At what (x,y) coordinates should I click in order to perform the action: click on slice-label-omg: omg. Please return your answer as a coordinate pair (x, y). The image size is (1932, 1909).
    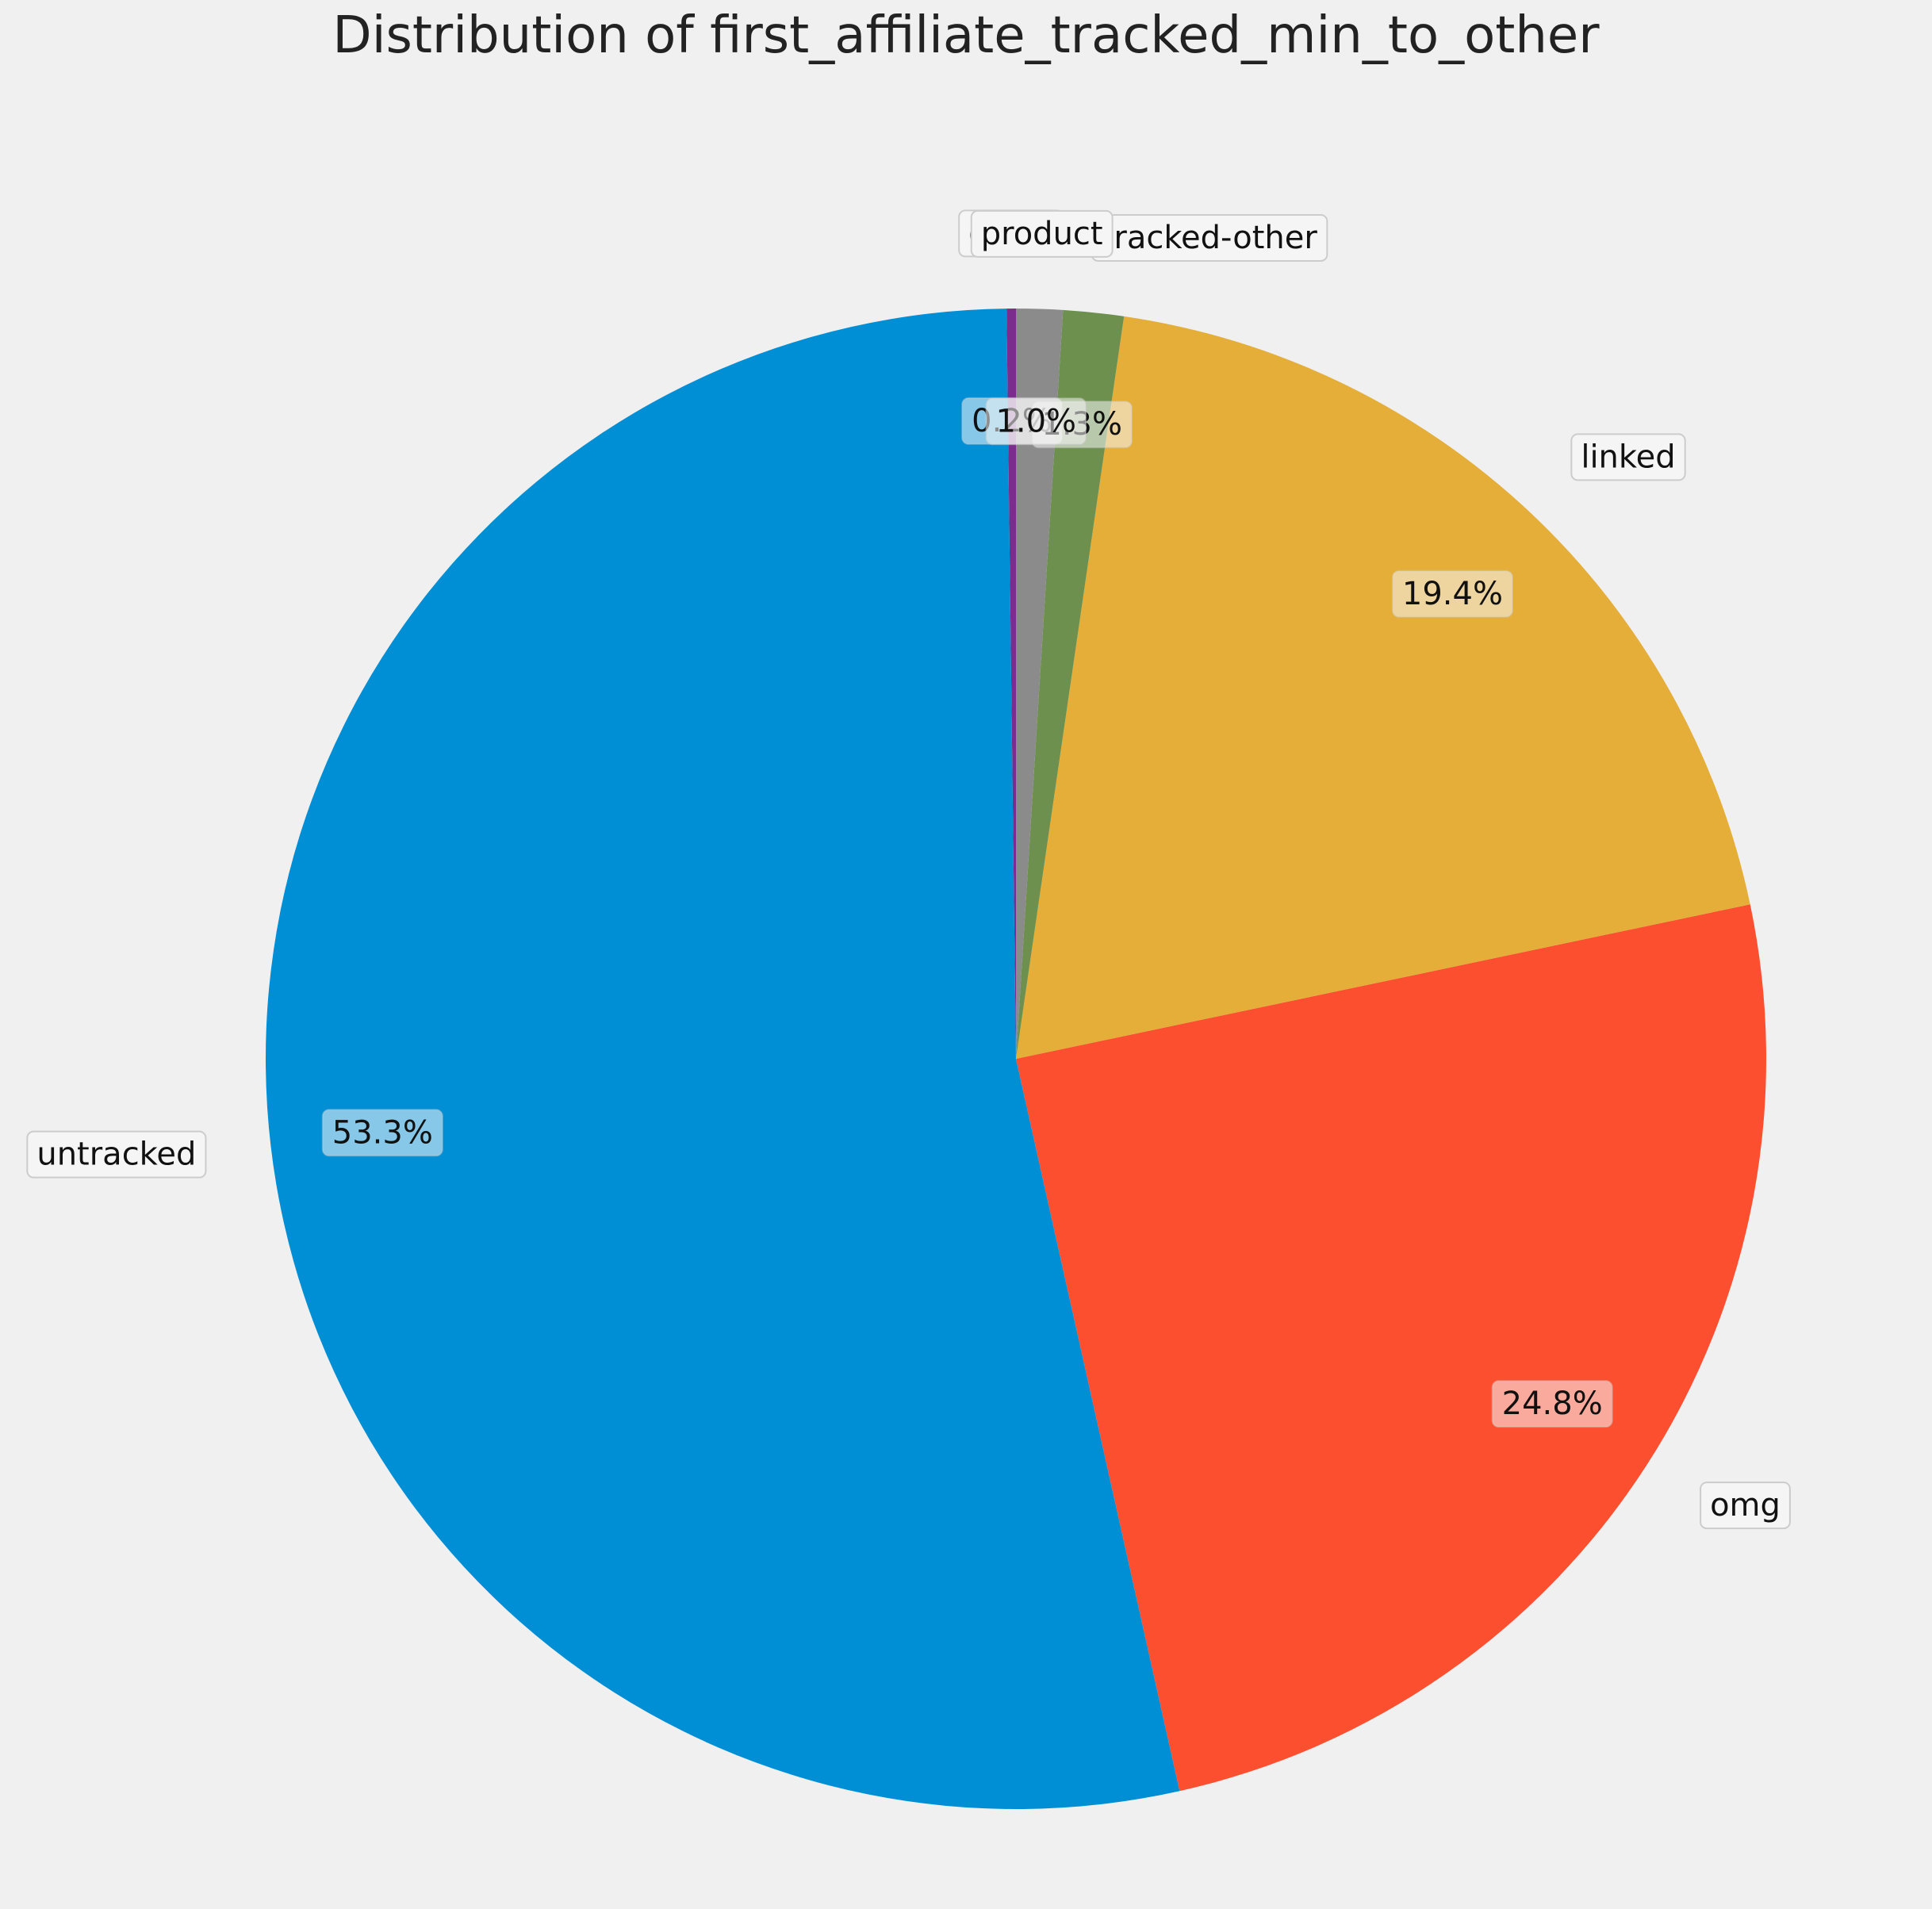
    Looking at the image, I should click on (1745, 1506).